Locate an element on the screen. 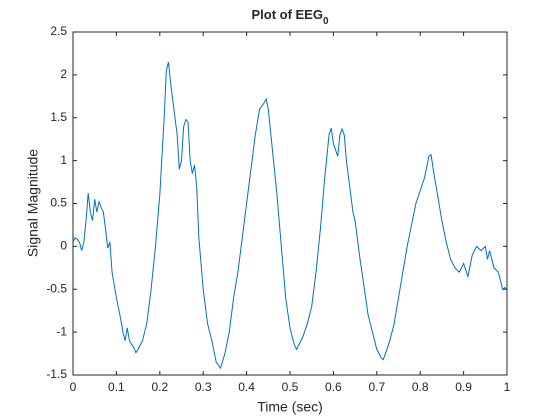 This screenshot has height=420, width=560. x-tick-label: 0.5 is located at coordinates (290, 387).